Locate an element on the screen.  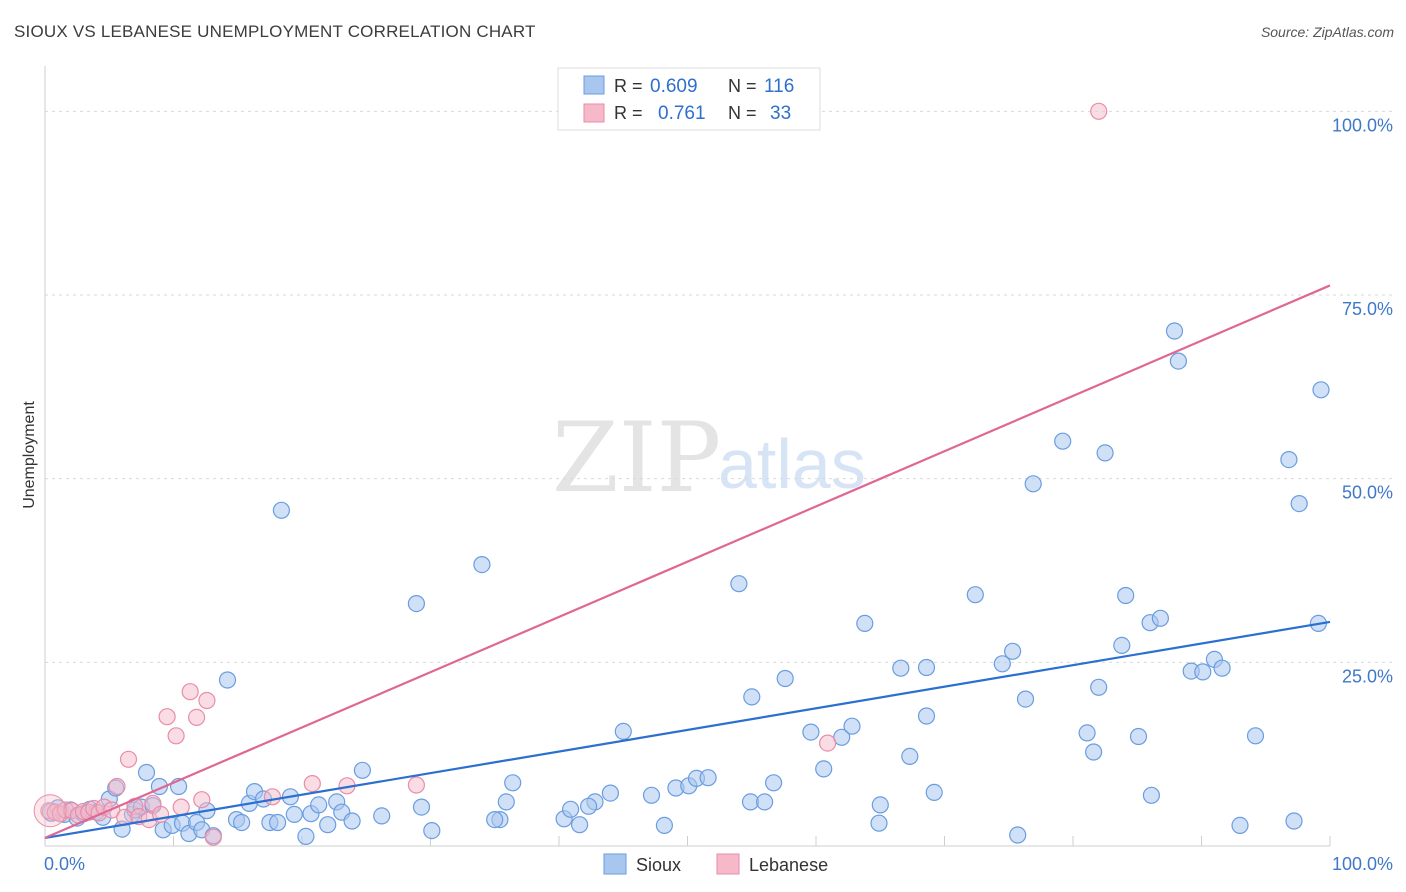
lebanese-point-cluster is located at coordinates (50, 811).